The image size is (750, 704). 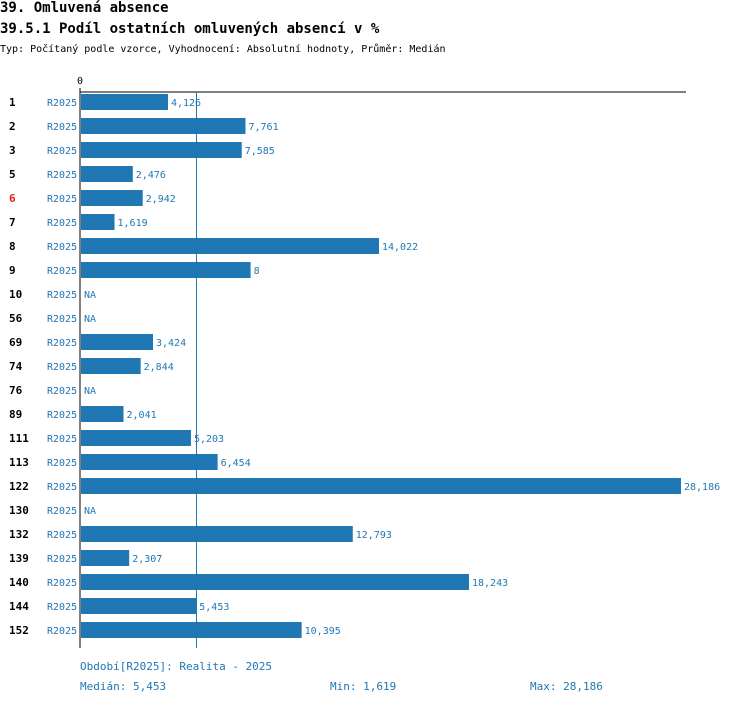 What do you see at coordinates (19, 486) in the screenshot?
I see `row-id-label: 122` at bounding box center [19, 486].